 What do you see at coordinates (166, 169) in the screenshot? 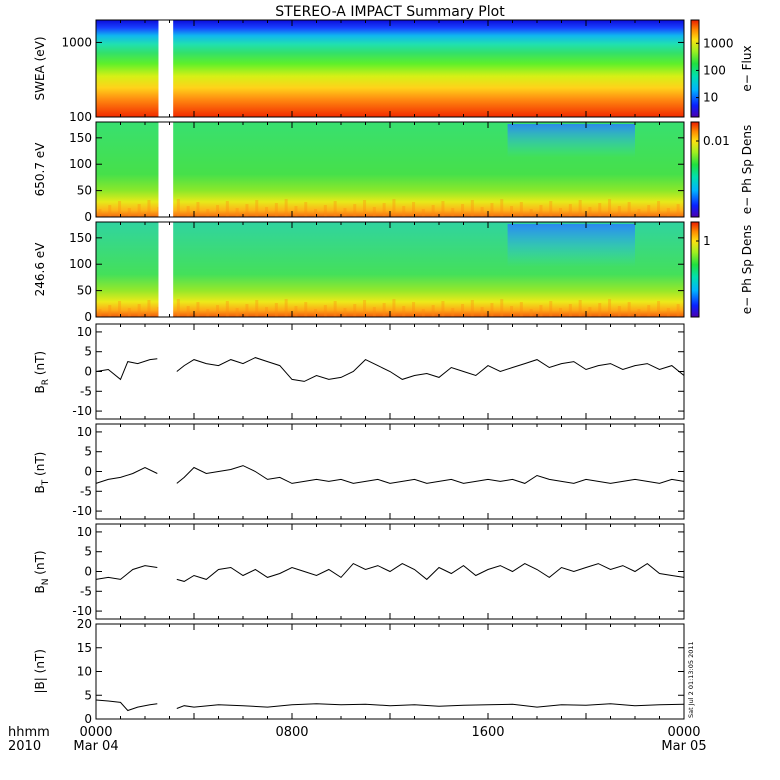
I see `data-gap` at bounding box center [166, 169].